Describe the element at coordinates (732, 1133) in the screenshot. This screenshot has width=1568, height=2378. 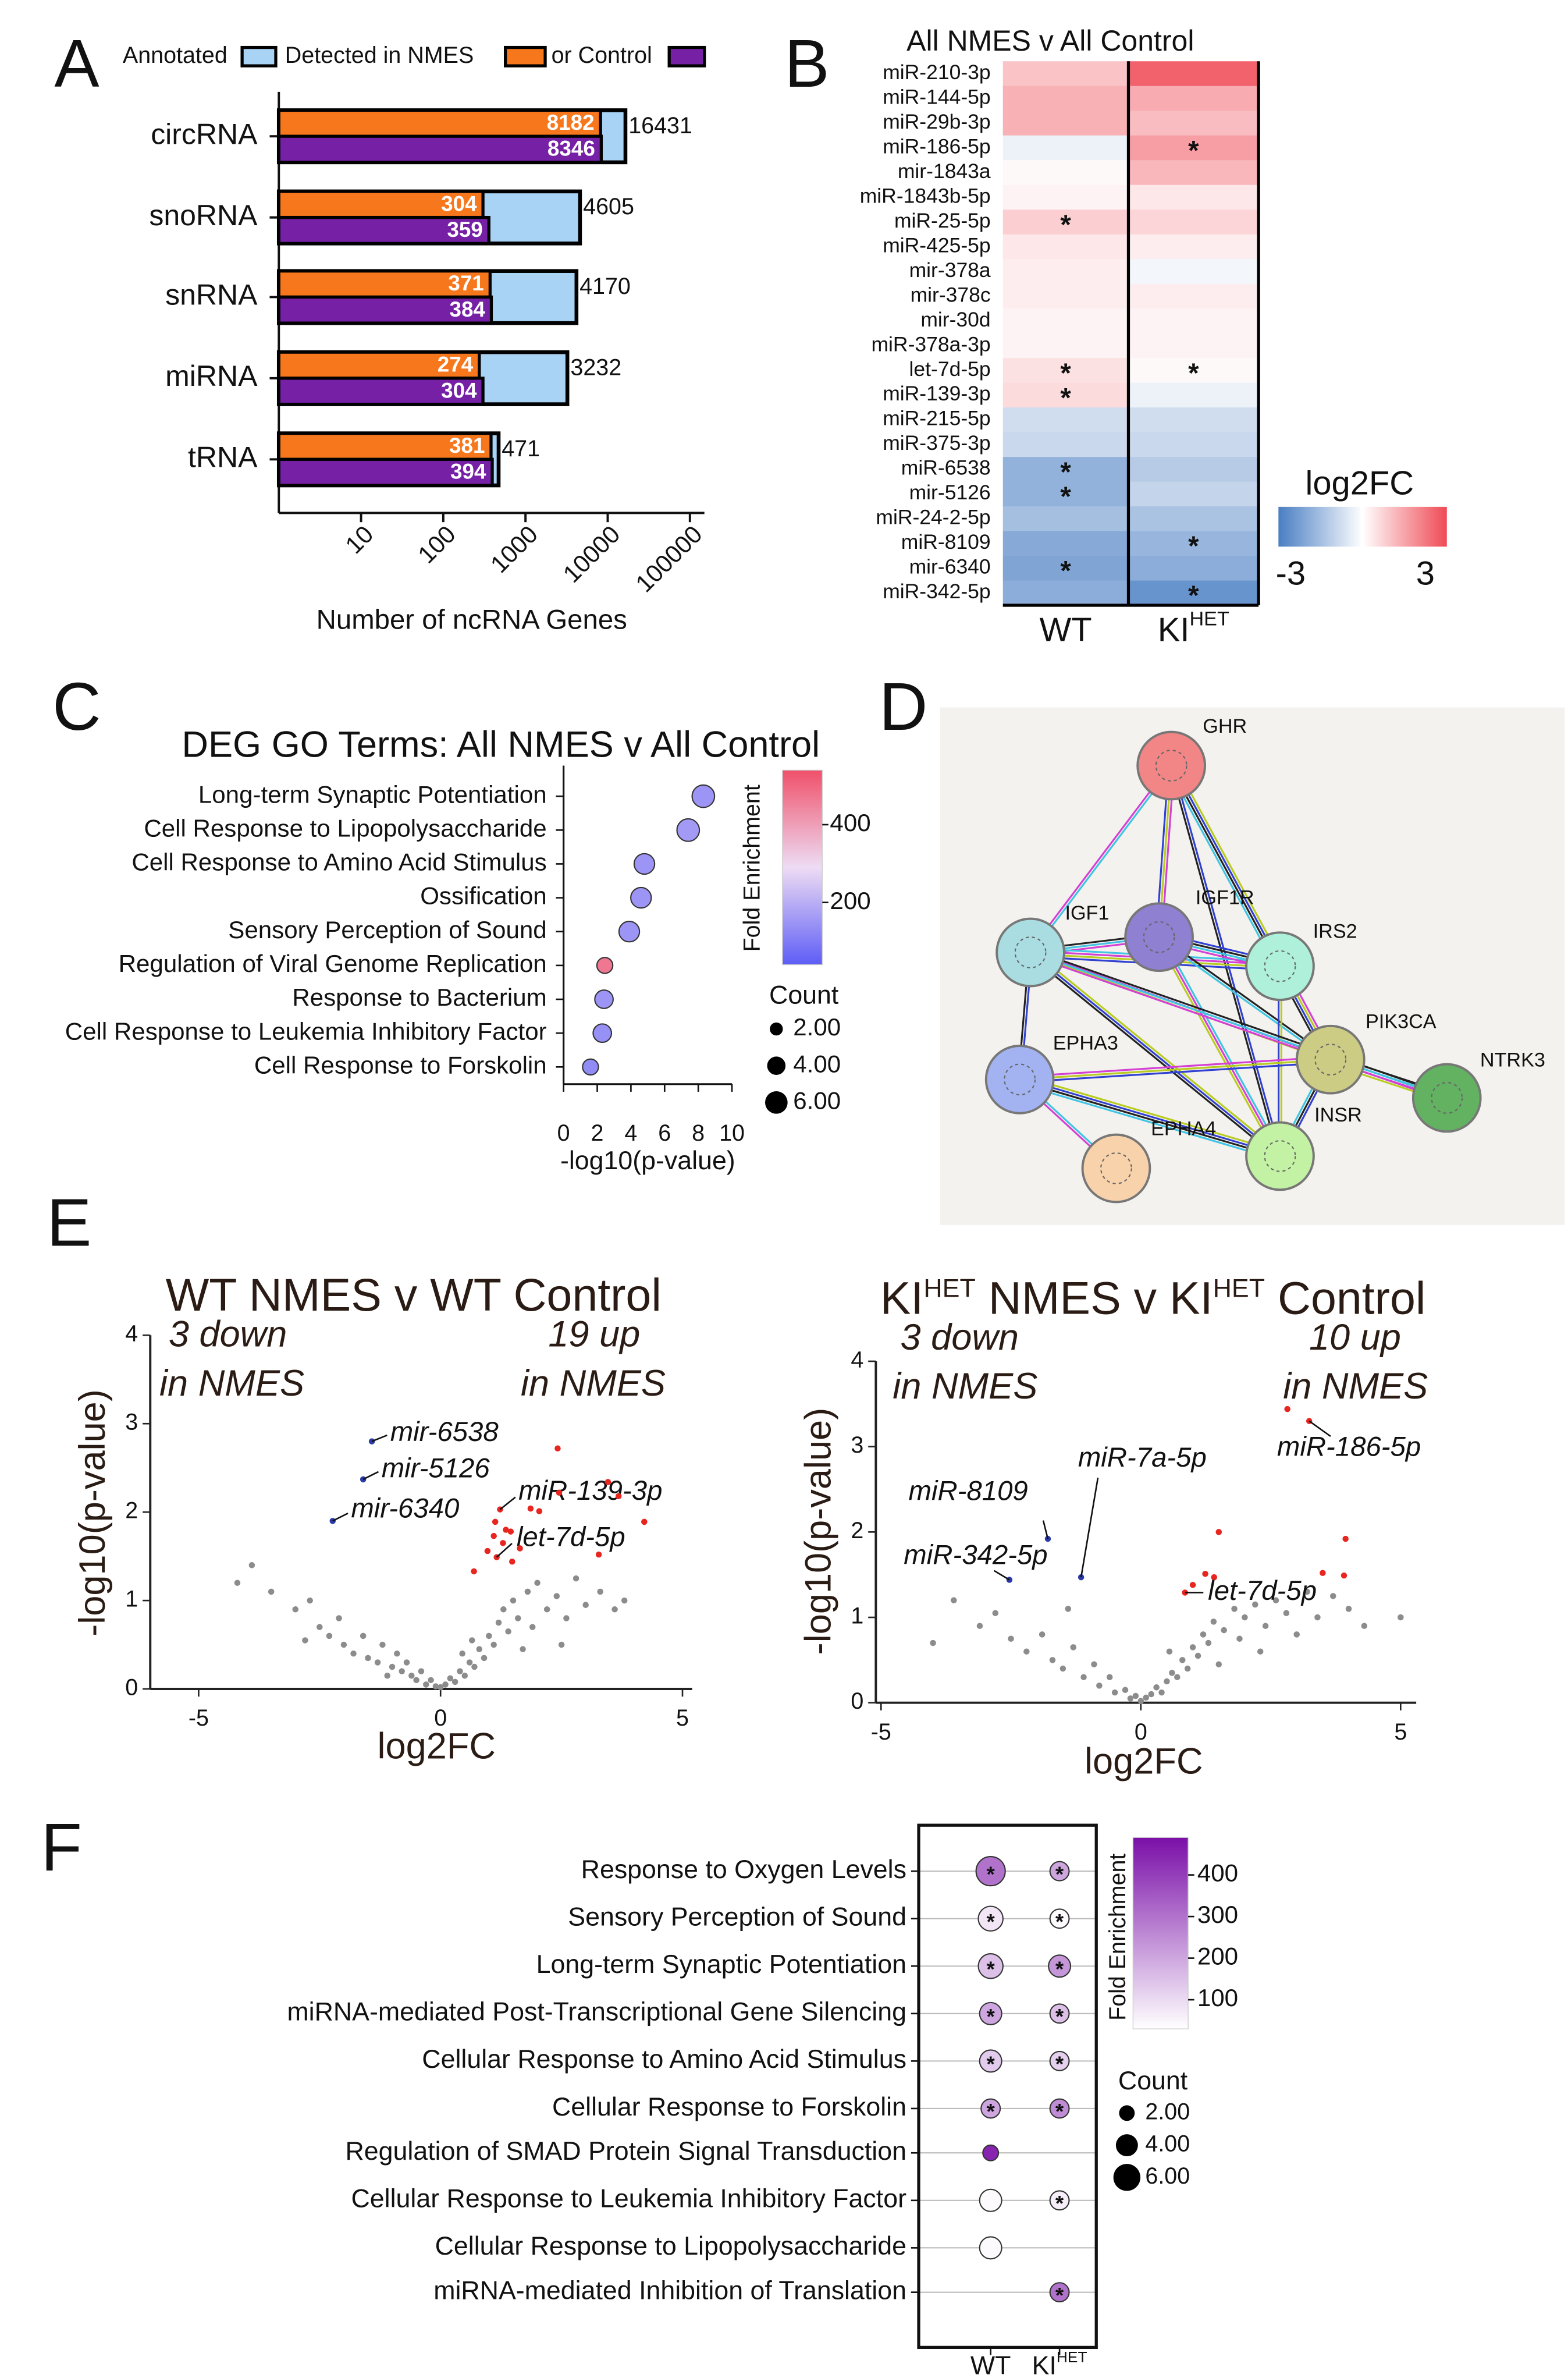
I see `x-tick-label: 10` at that location.